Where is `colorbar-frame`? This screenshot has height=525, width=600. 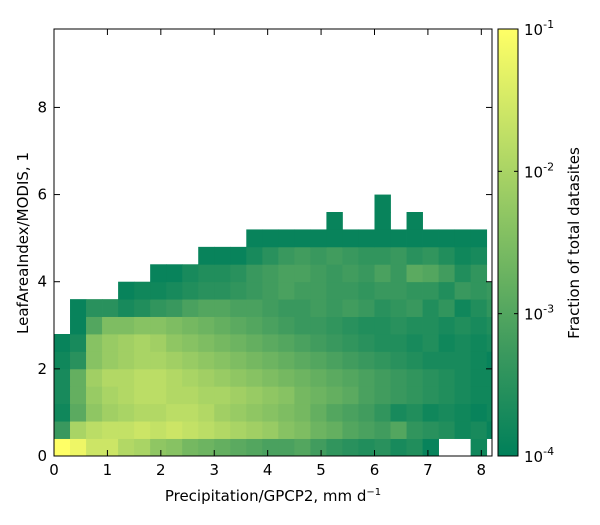
colorbar-frame is located at coordinates (508, 242).